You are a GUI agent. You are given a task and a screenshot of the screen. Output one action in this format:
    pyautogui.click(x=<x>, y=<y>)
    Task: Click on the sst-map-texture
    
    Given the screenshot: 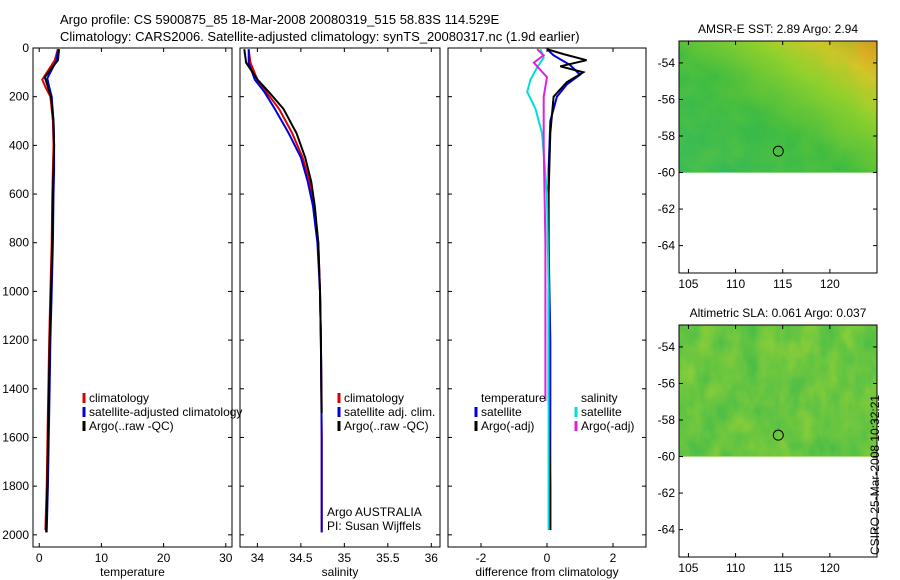 What is the action you would take?
    pyautogui.click(x=778, y=107)
    